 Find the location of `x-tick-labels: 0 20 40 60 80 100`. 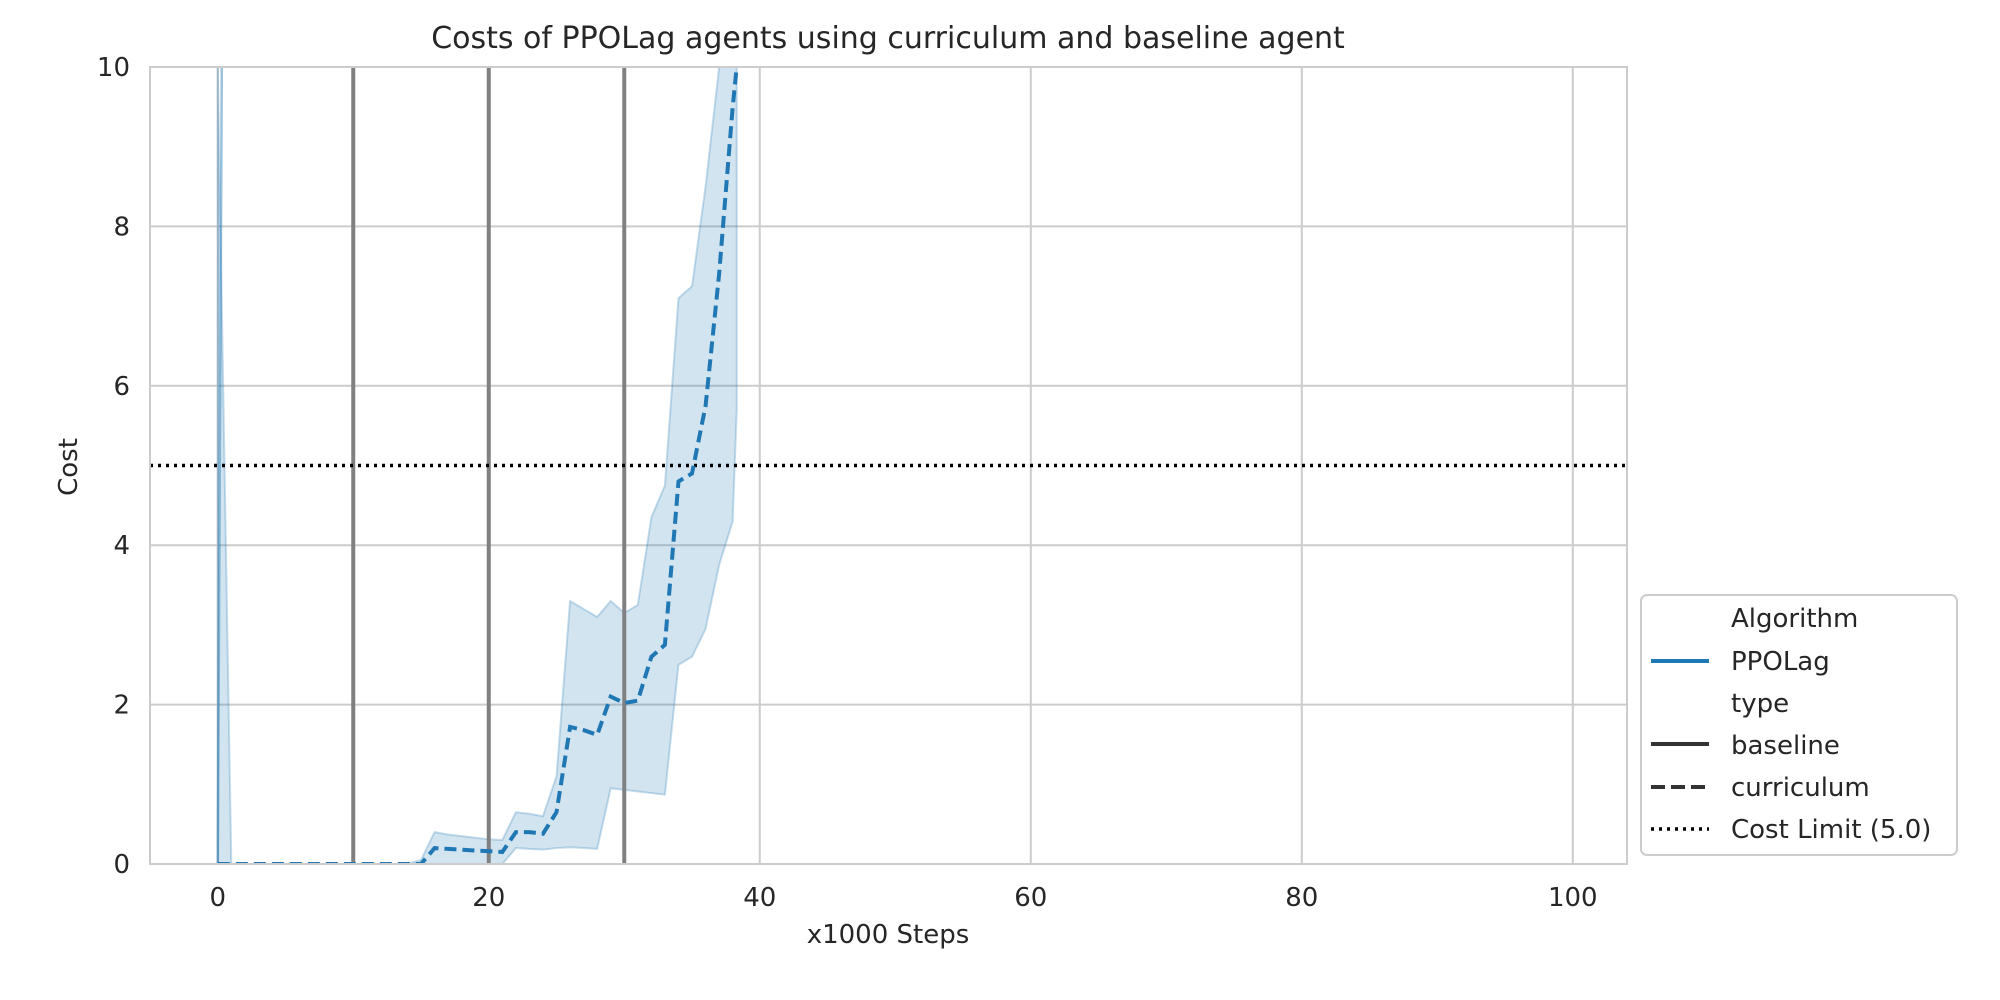

x-tick-labels: 0 20 40 60 80 100 is located at coordinates (903, 898).